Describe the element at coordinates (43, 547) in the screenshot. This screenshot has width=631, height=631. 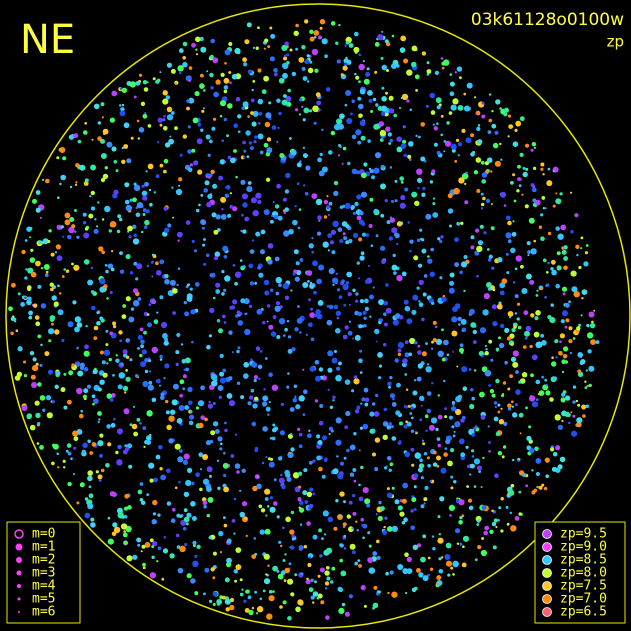
I see `legend-label: m=1` at that location.